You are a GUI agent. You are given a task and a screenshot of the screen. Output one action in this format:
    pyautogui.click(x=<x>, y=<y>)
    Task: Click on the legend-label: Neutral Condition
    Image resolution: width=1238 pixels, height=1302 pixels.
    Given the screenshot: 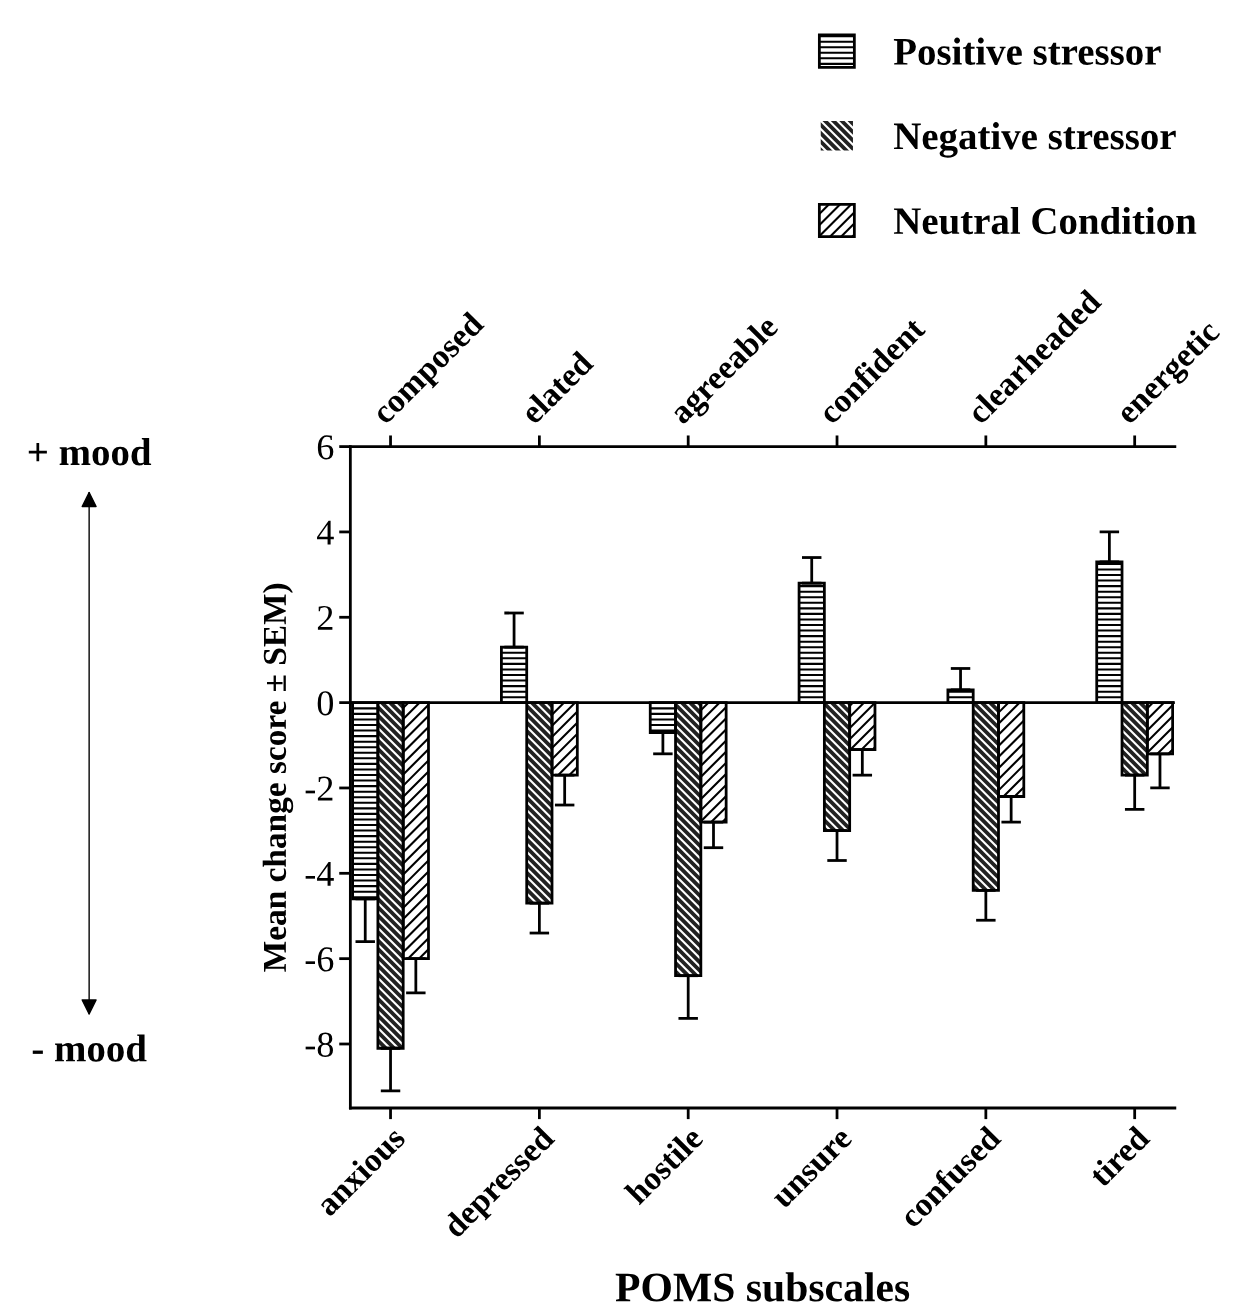 What is the action you would take?
    pyautogui.click(x=1045, y=220)
    